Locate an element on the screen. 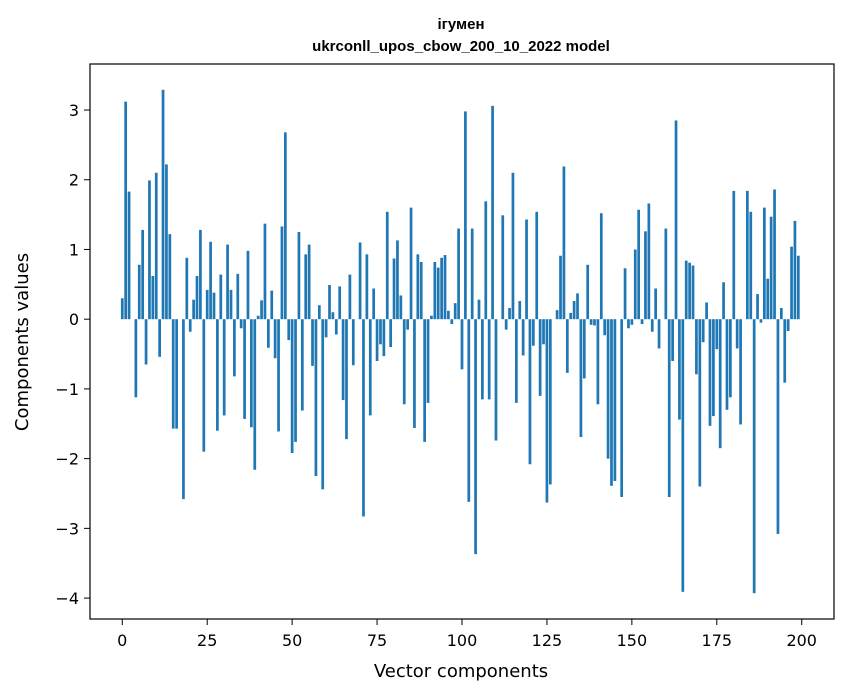  x-tick-label-0: 0 is located at coordinates (122, 640).